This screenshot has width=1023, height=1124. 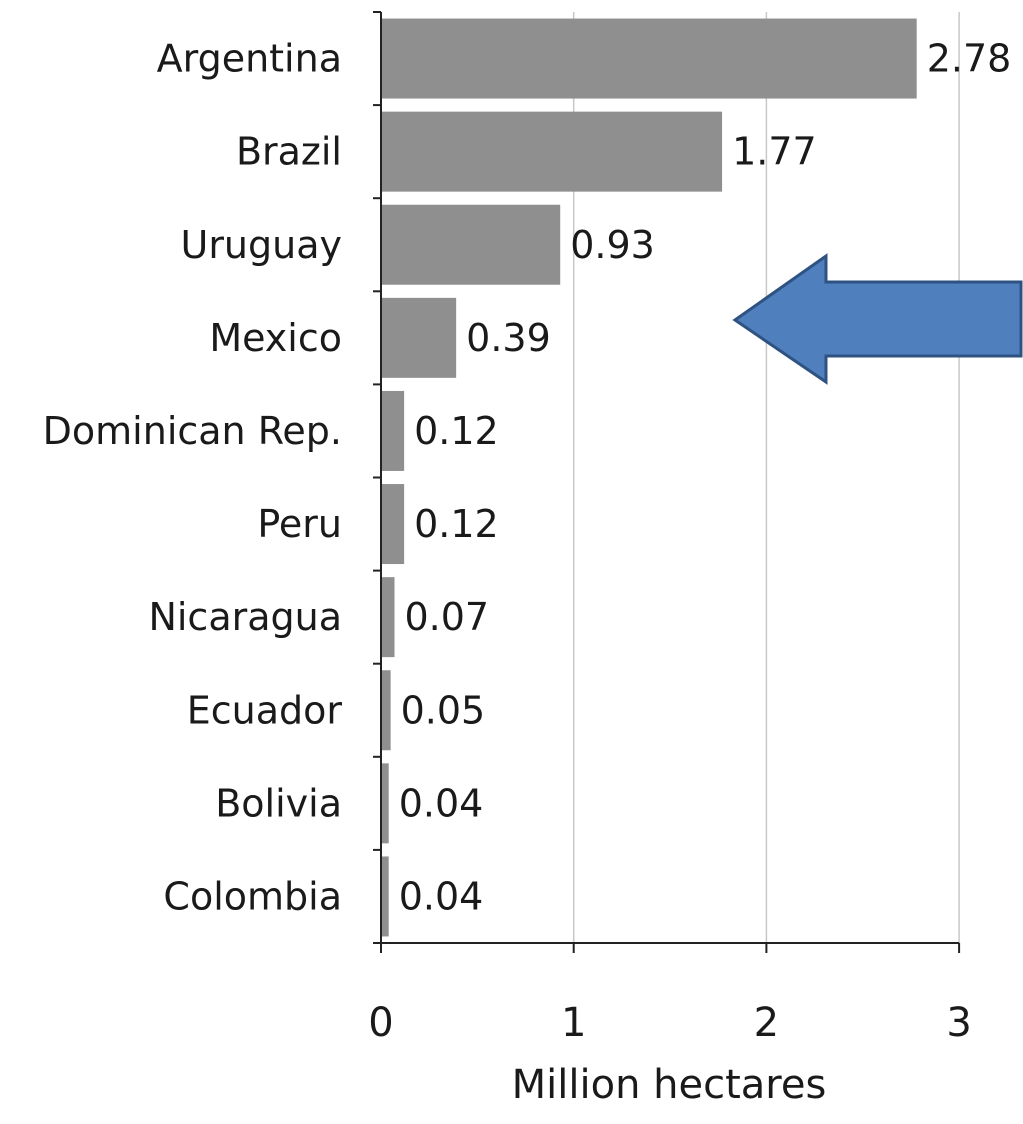 I want to click on arrow-annotation, so click(x=877, y=319).